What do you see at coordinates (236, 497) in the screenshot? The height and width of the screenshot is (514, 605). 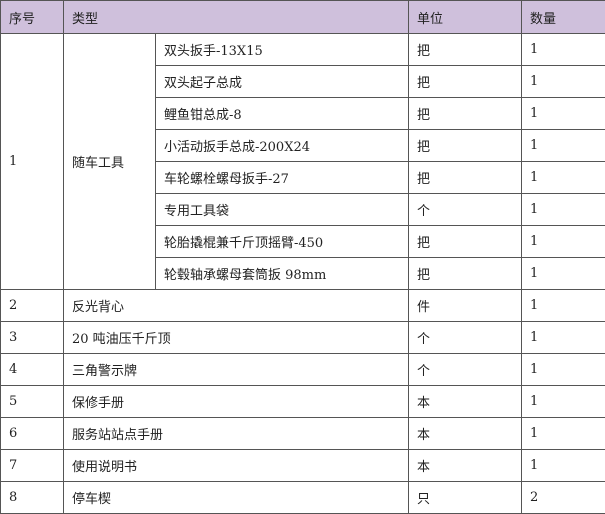 I see `row-type: 停车楔` at bounding box center [236, 497].